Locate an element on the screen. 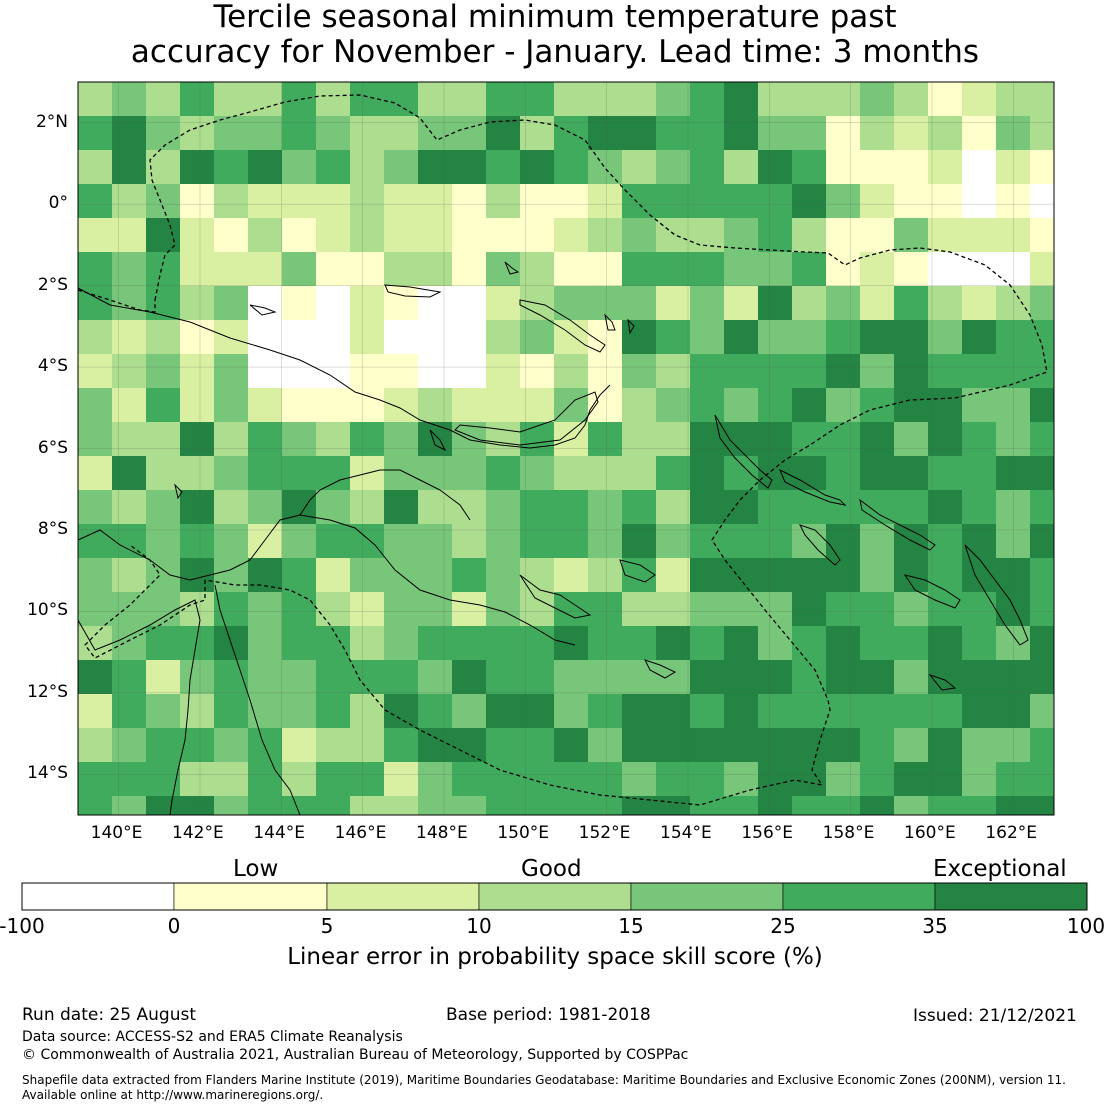 Image resolution: width=1110 pixels, height=1110 pixels. colorbar-swatch is located at coordinates (555, 896).